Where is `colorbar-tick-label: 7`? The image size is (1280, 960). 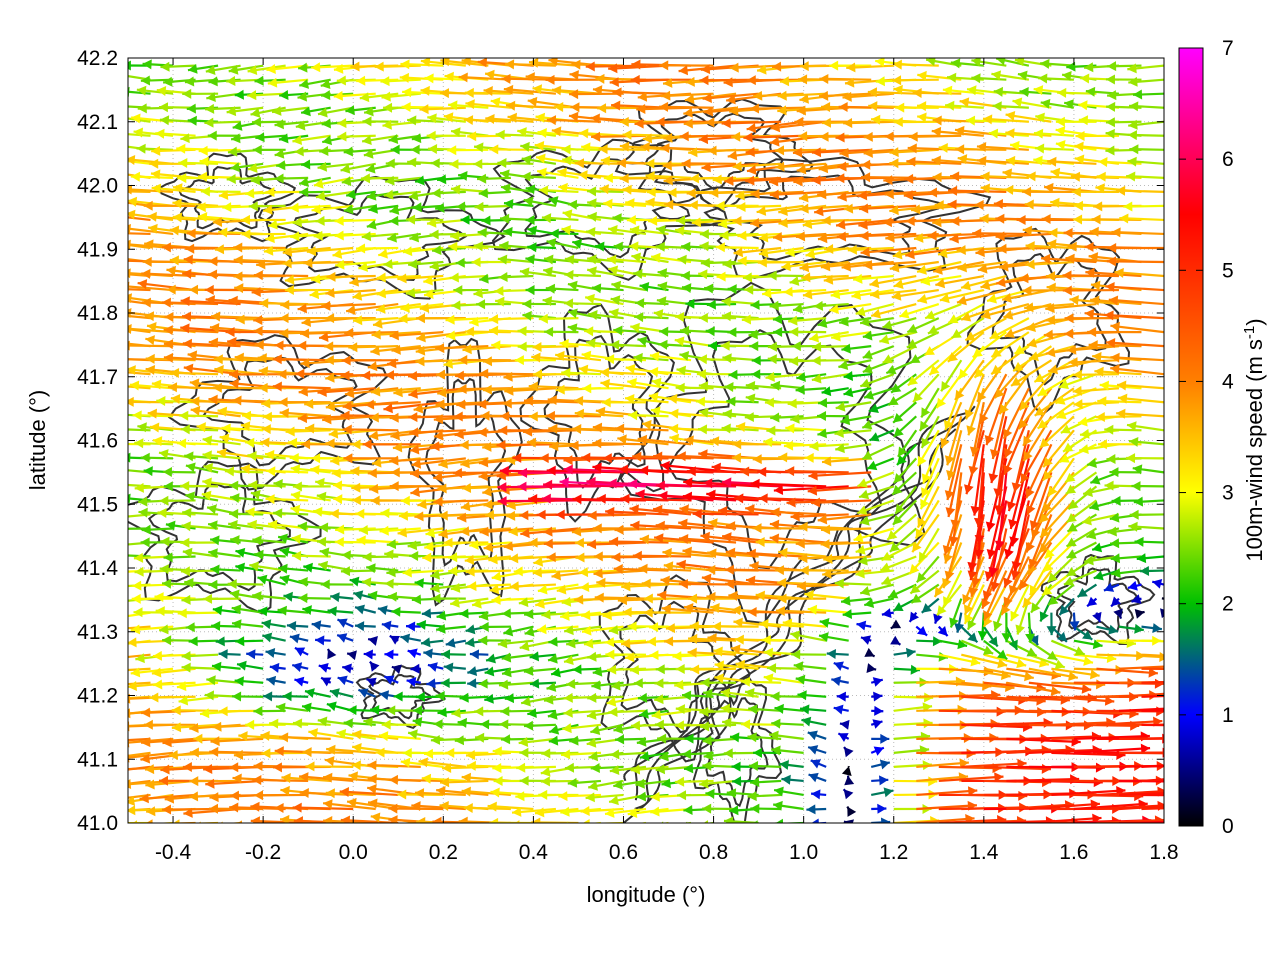
colorbar-tick-label: 7 is located at coordinates (1228, 48).